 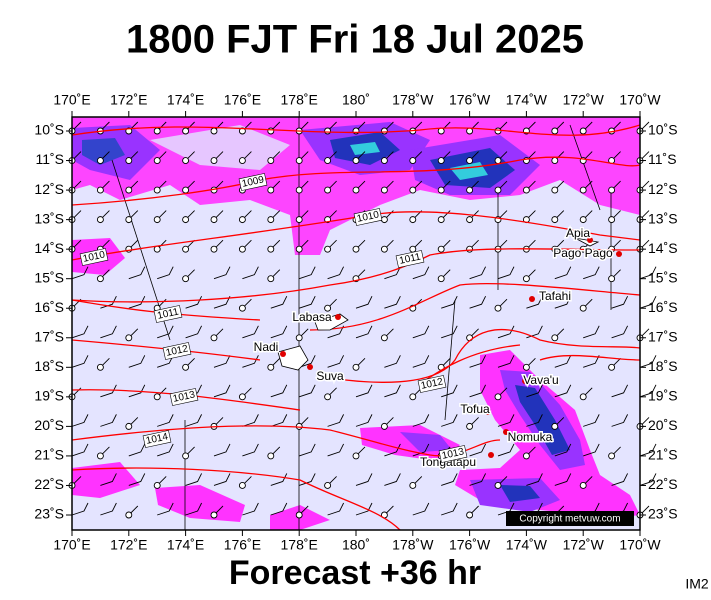 I want to click on copyright: Copyright metvuw.com, so click(x=569, y=519).